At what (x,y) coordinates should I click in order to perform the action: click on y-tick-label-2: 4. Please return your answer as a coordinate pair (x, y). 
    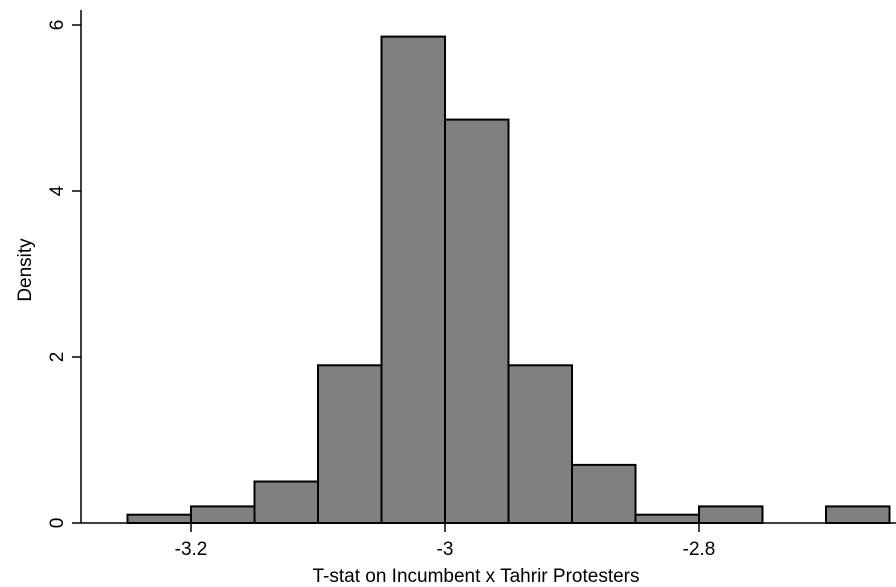
    Looking at the image, I should click on (57, 190).